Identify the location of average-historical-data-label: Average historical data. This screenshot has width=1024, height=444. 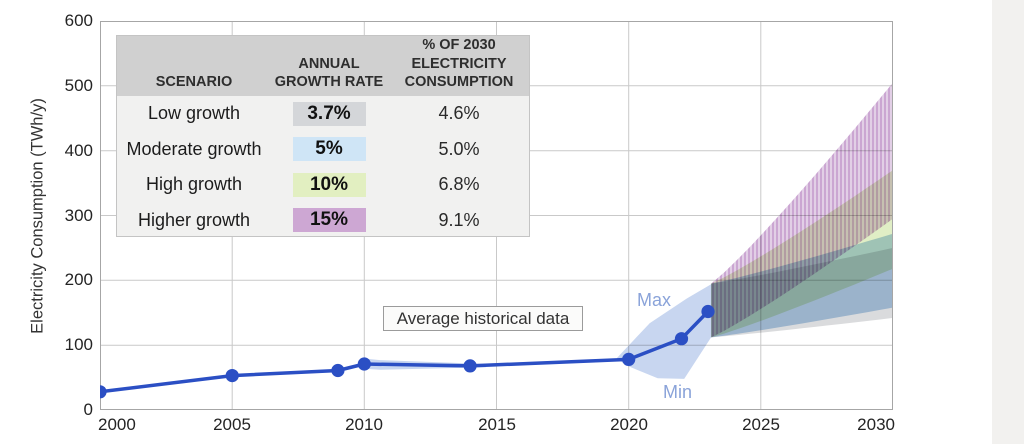
(483, 318).